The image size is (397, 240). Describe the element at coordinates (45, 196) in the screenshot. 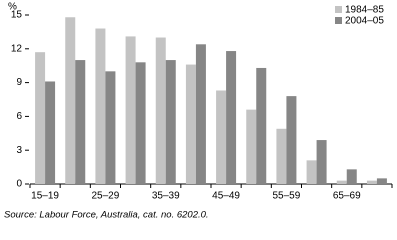

I see `x-tick-label: 15–19` at that location.